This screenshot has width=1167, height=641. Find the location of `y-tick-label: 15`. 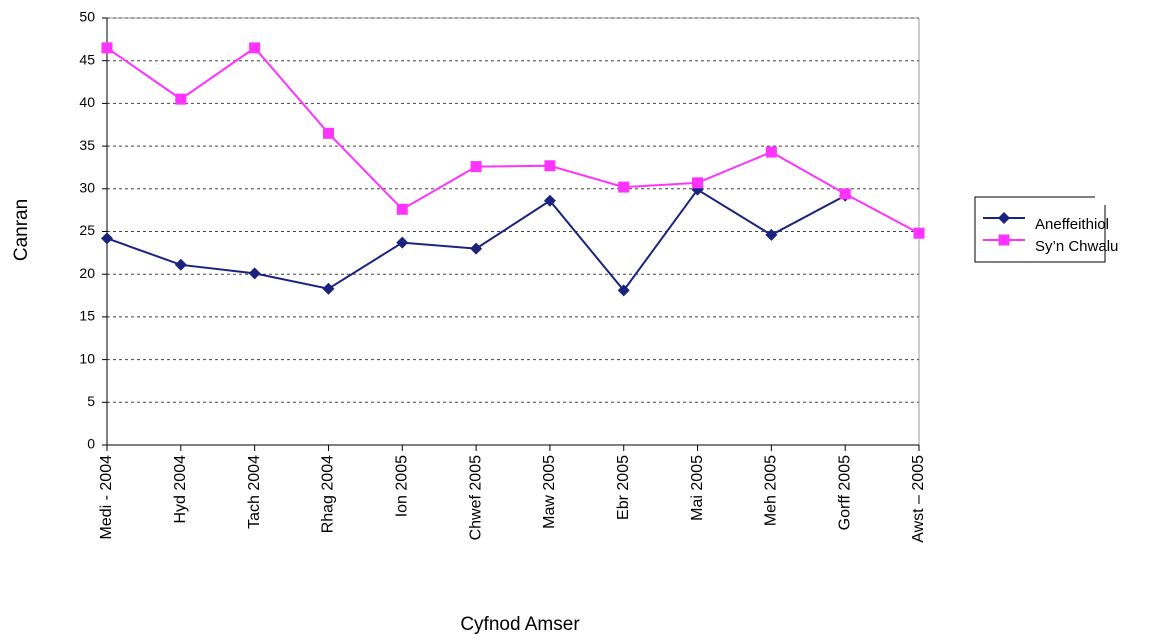

y-tick-label: 15 is located at coordinates (87, 316).